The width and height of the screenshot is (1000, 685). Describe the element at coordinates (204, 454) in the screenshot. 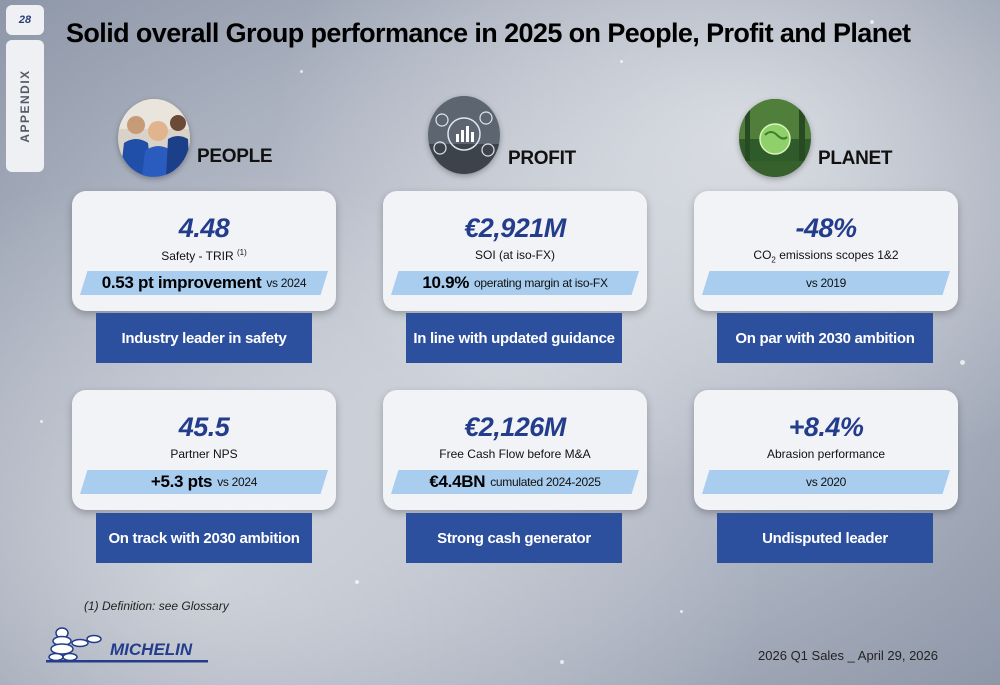

I see `metric-label: Partner NPS` at that location.